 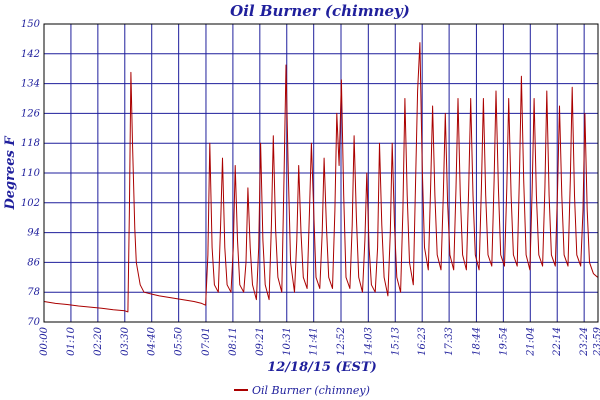 What do you see at coordinates (320, 11) in the screenshot?
I see `chart-title: Oil Burner (chimney)` at bounding box center [320, 11].